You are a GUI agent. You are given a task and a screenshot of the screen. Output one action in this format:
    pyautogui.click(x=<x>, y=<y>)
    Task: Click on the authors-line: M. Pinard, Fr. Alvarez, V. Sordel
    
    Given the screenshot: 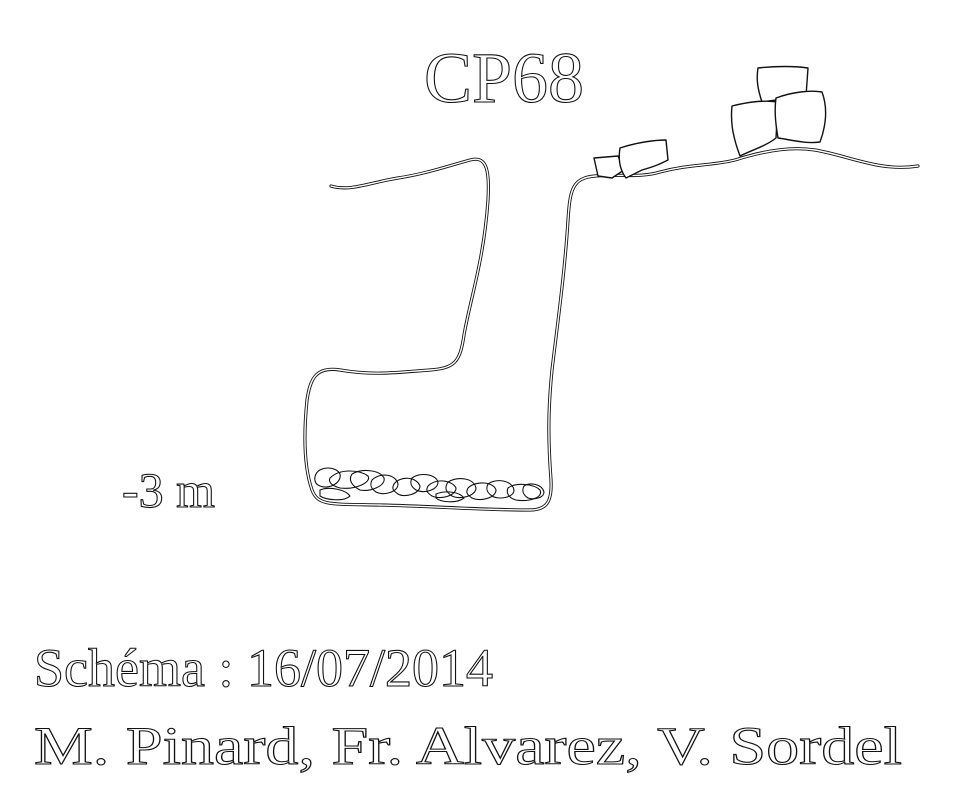 What is the action you would take?
    pyautogui.click(x=468, y=746)
    